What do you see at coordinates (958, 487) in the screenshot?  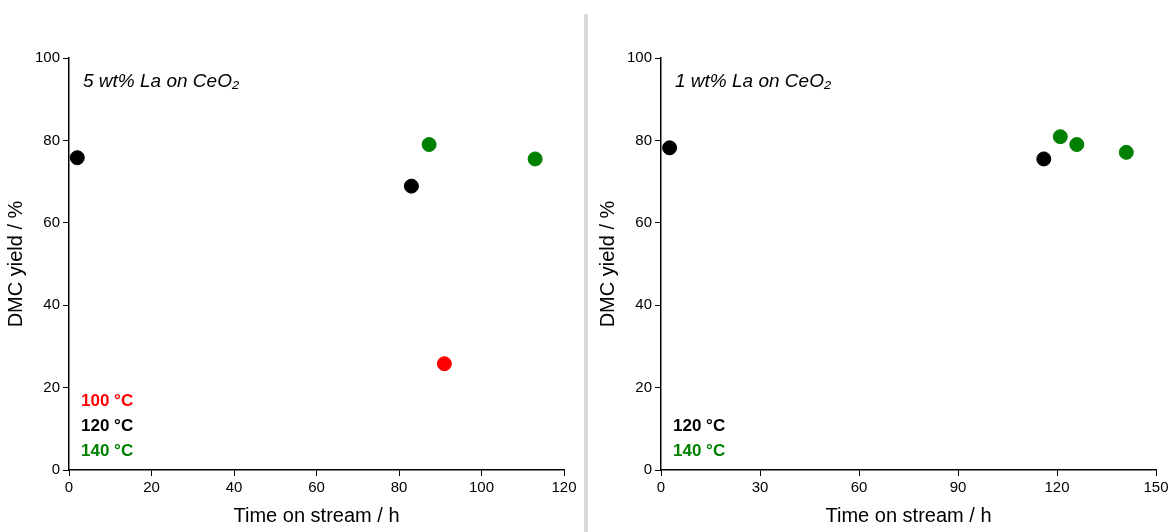 I see `x-tick-label: 90` at bounding box center [958, 487].